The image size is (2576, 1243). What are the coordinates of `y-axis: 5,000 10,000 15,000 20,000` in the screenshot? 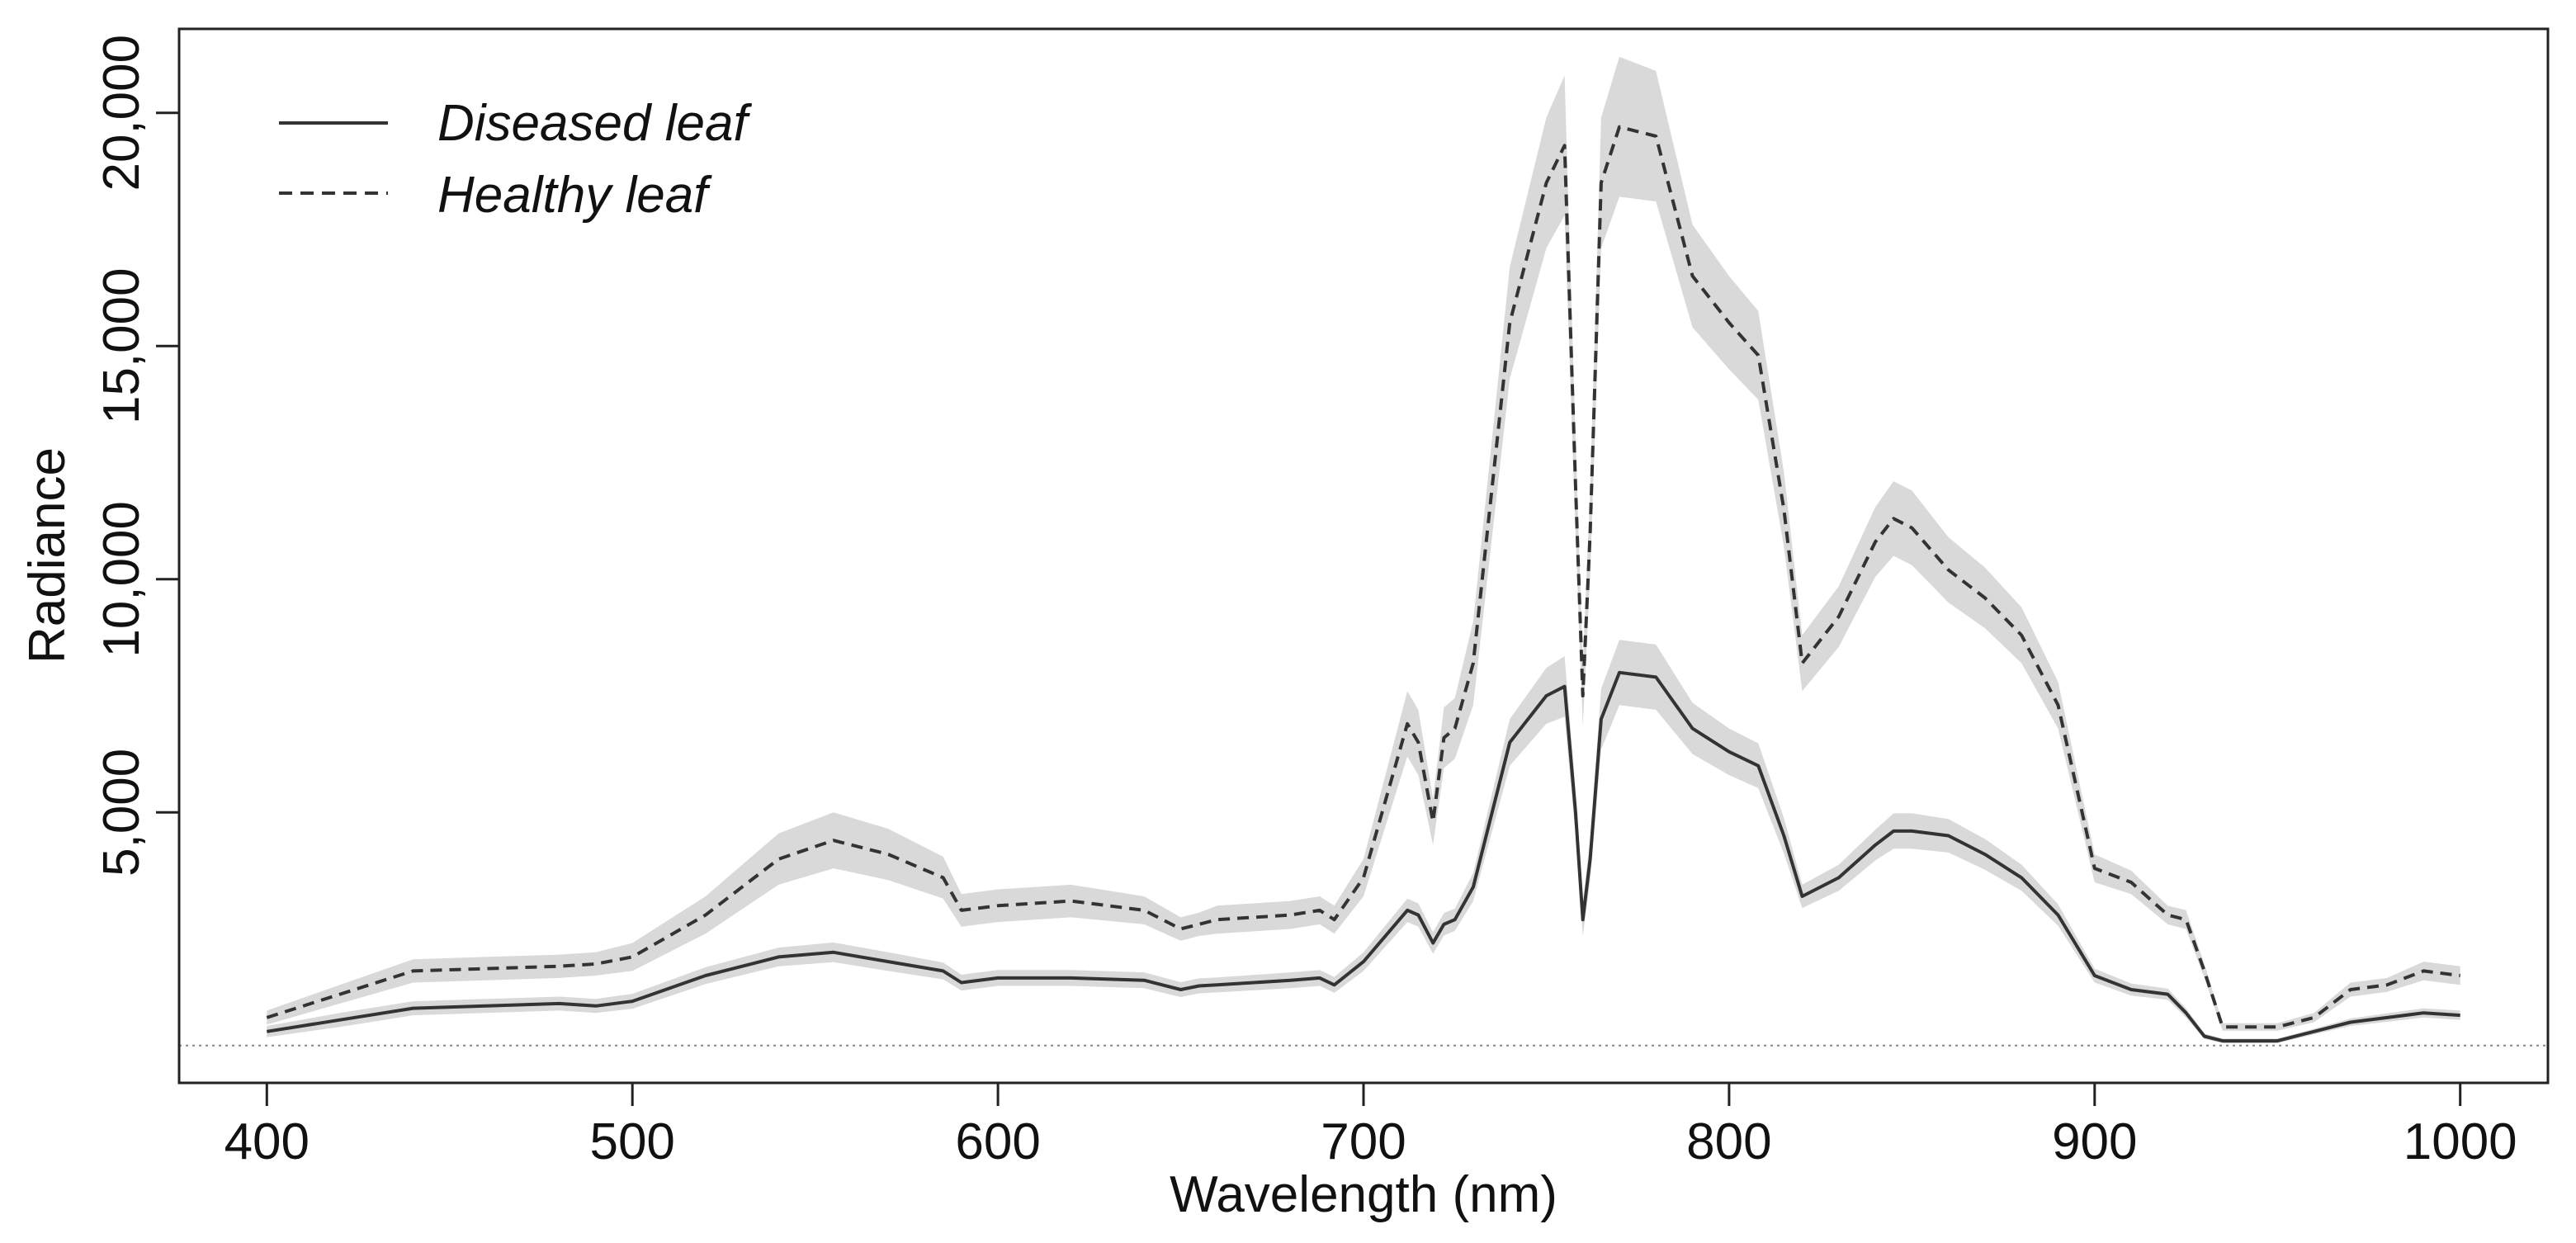 It's located at (136, 456).